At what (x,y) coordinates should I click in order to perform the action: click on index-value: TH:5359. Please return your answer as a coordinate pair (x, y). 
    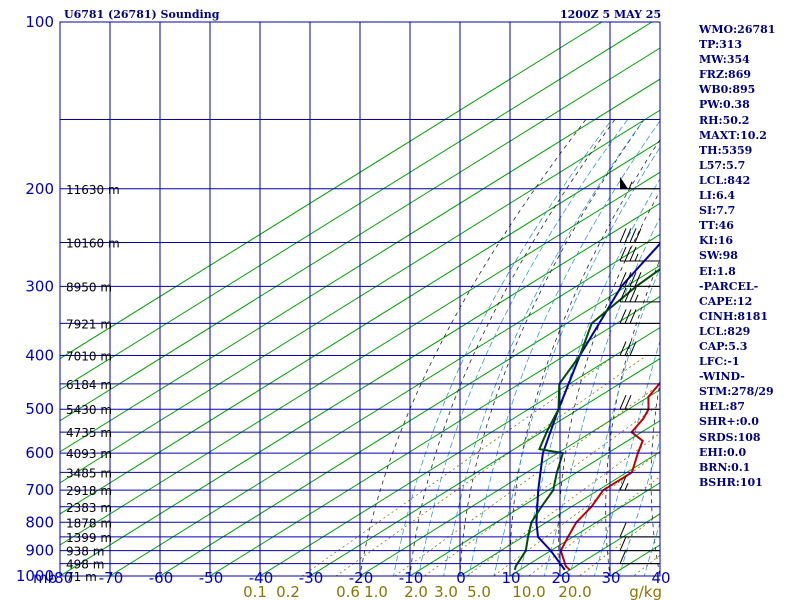
    Looking at the image, I should click on (726, 150).